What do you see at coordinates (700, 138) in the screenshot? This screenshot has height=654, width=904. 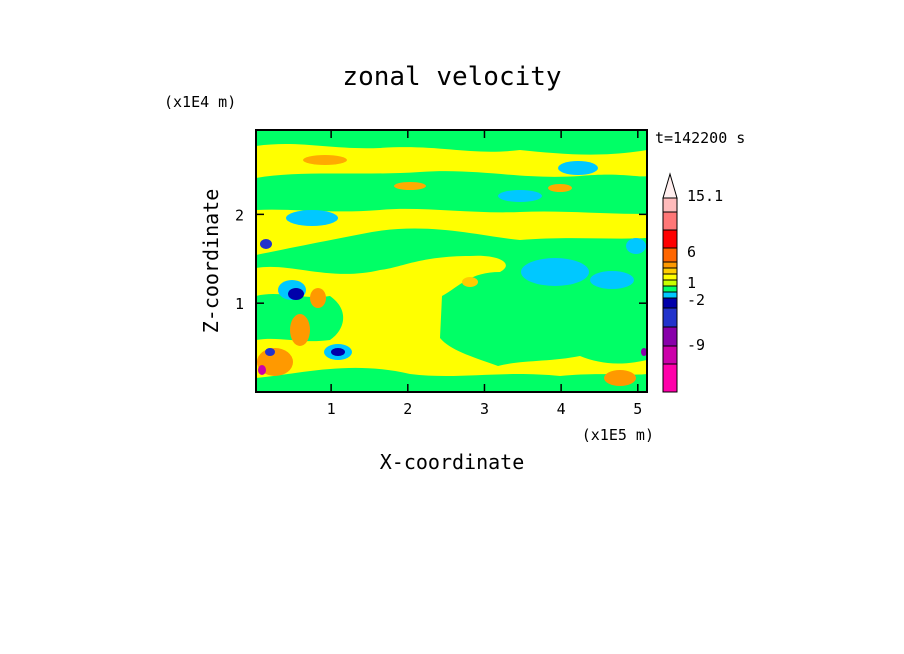 I see `time-label: t=142200 s` at bounding box center [700, 138].